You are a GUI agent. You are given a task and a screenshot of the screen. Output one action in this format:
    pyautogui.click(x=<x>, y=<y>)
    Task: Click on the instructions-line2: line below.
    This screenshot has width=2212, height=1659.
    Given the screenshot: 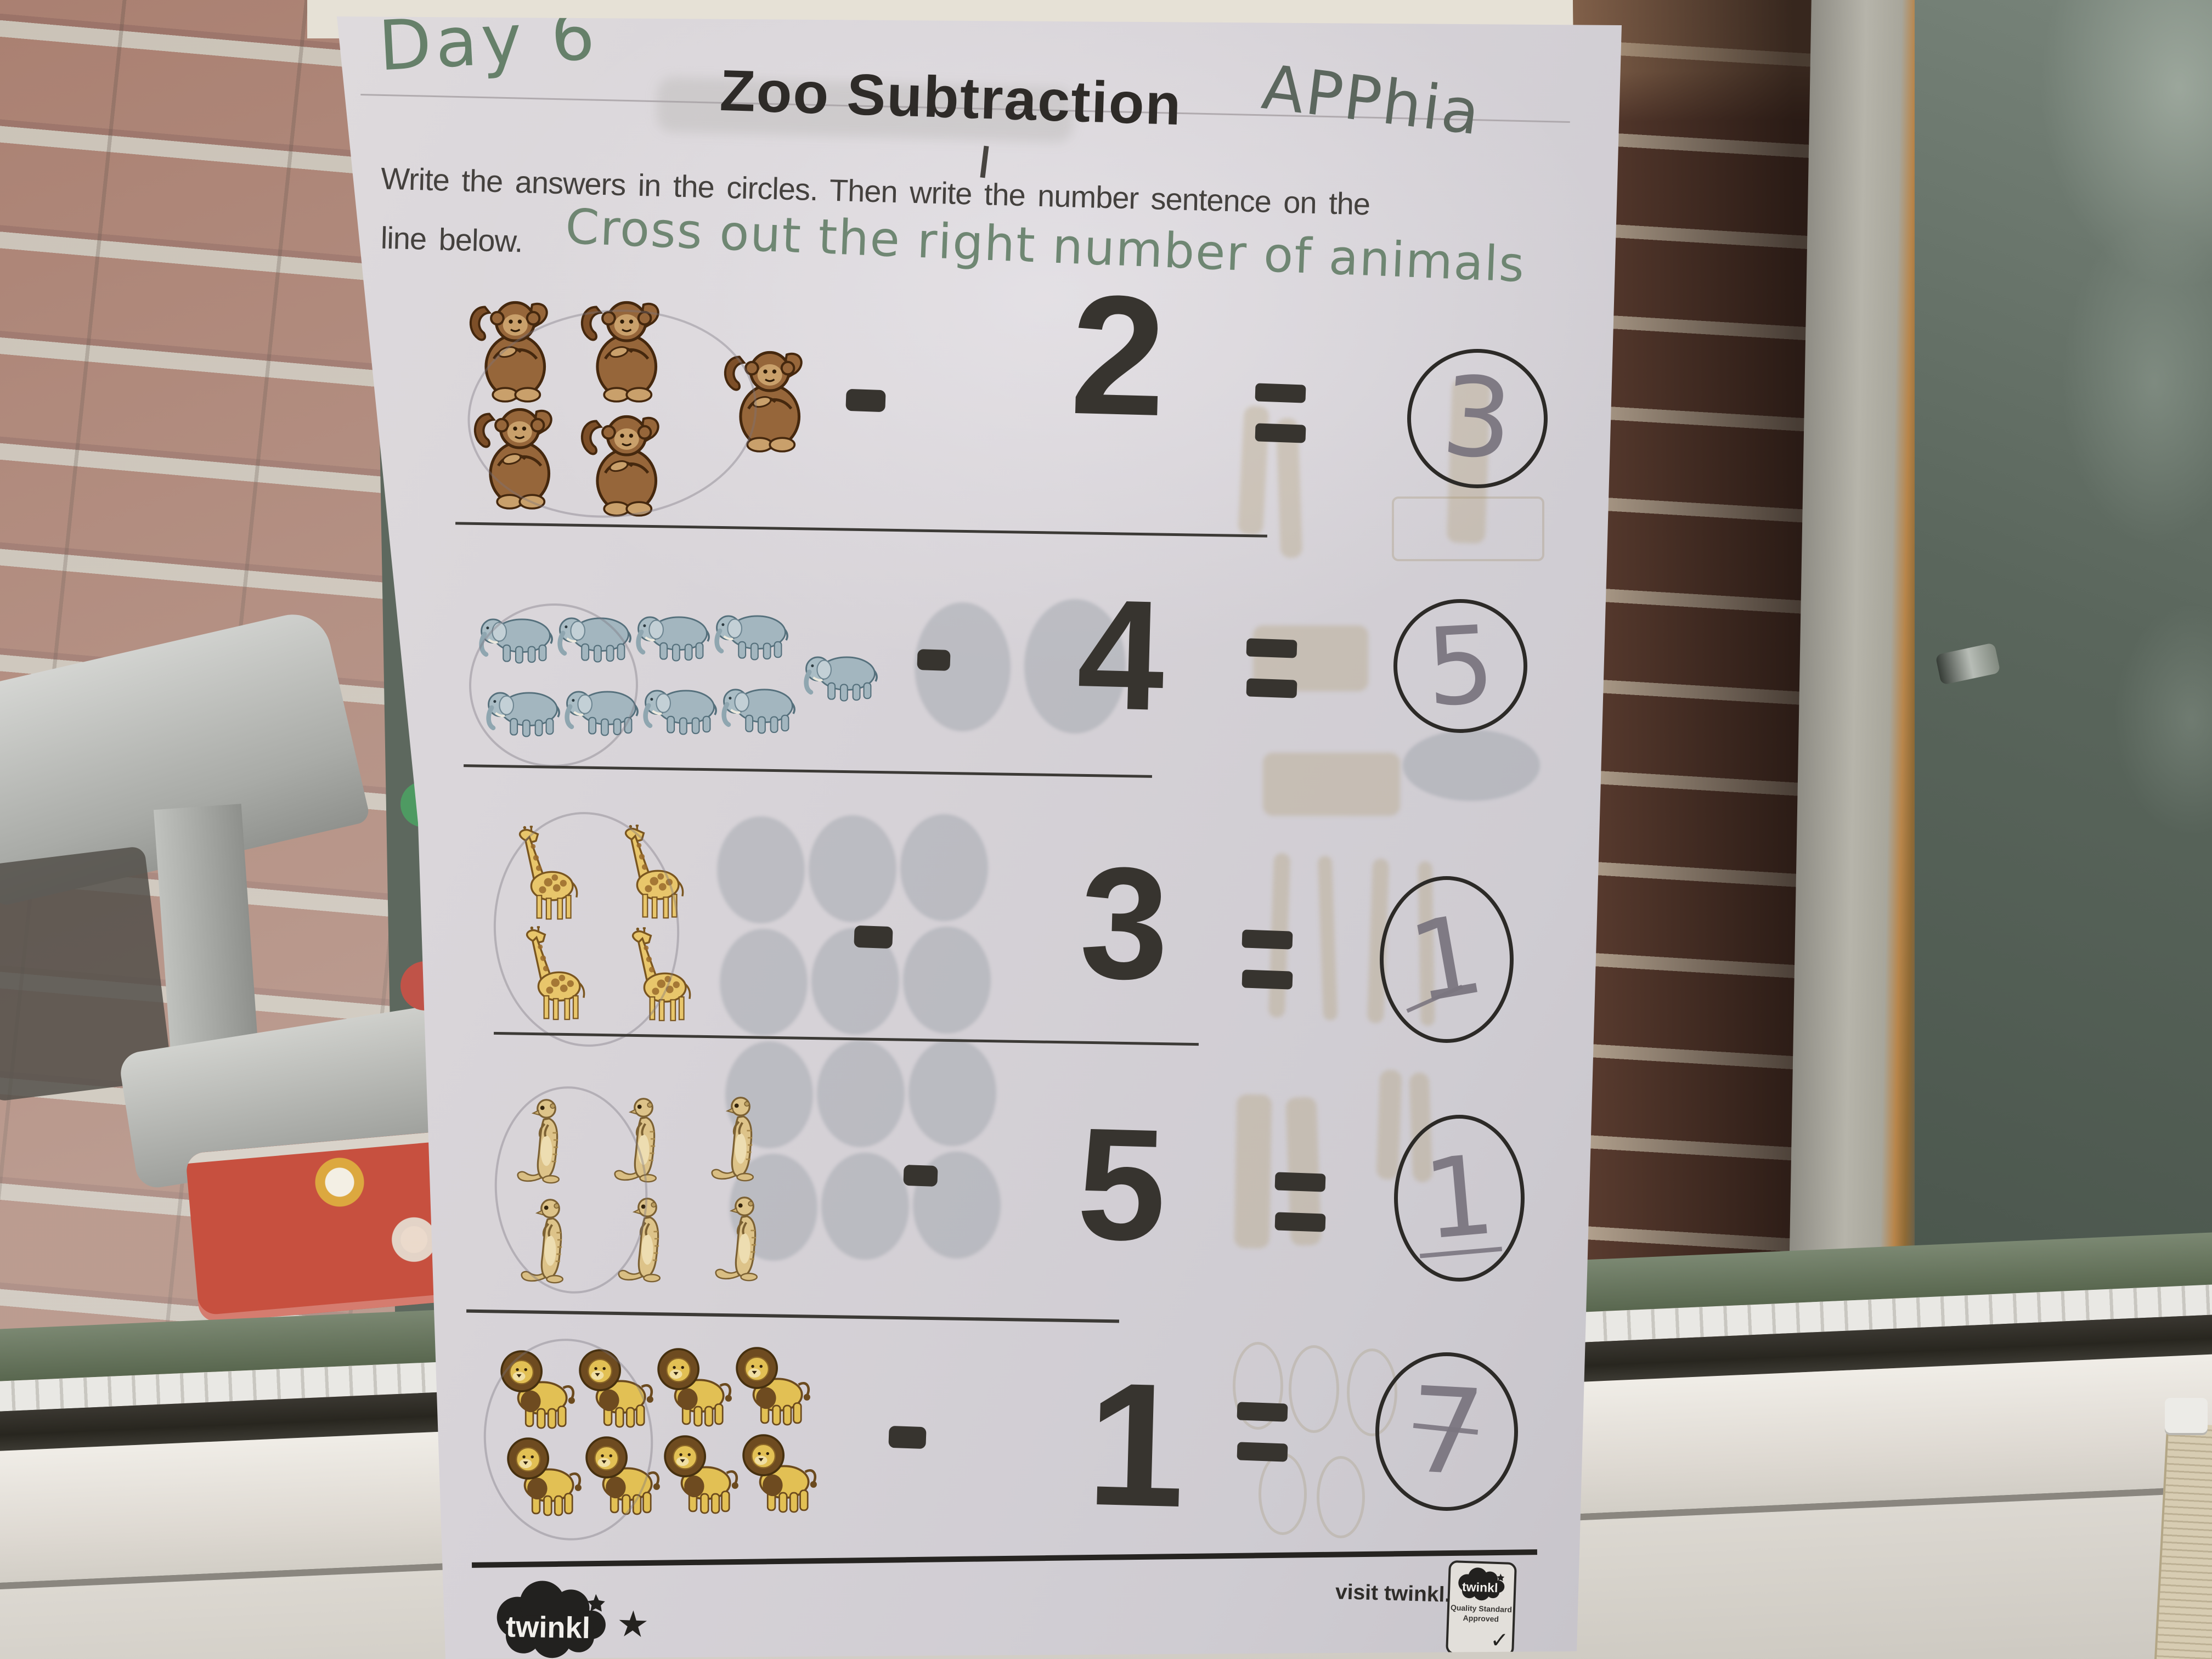 What is the action you would take?
    pyautogui.click(x=452, y=240)
    